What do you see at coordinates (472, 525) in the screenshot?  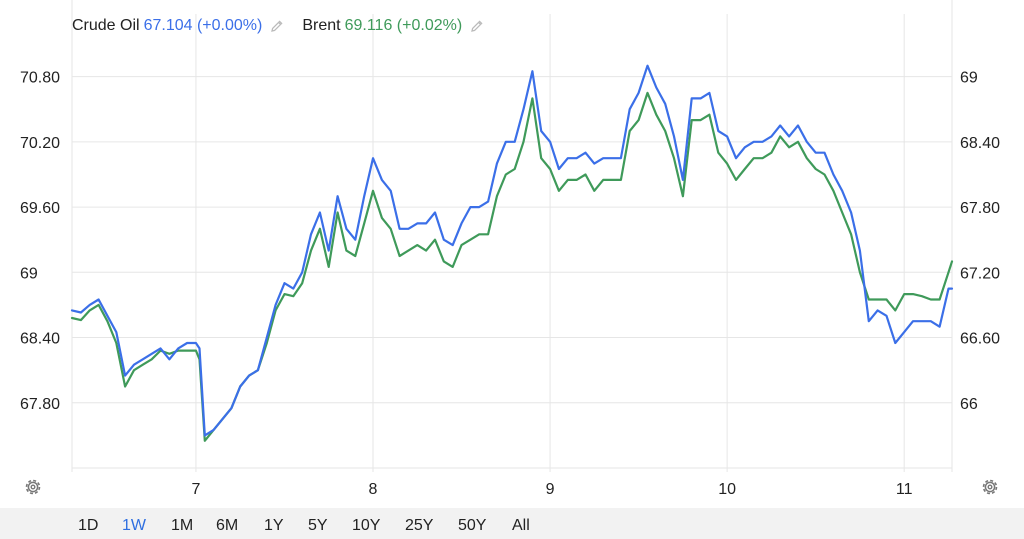 I see `range-button-50y: 50Y` at bounding box center [472, 525].